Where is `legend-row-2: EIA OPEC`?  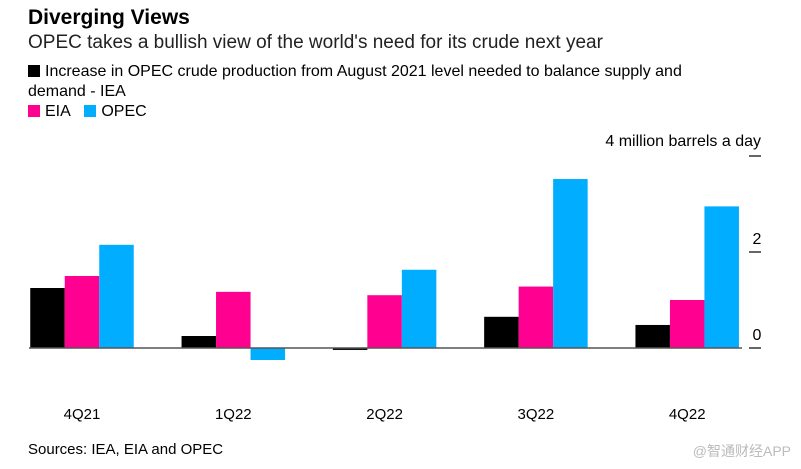 legend-row-2: EIA OPEC is located at coordinates (87, 112).